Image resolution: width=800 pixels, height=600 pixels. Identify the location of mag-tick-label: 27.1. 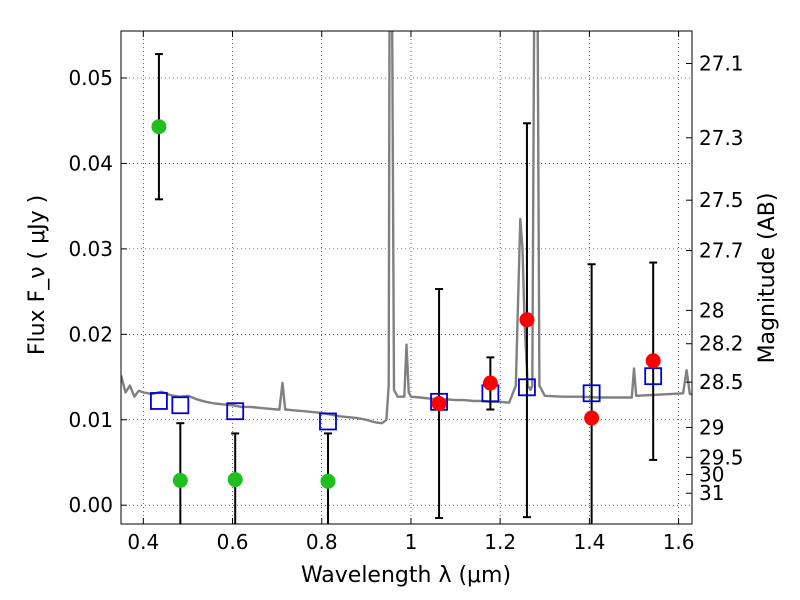
(721, 63).